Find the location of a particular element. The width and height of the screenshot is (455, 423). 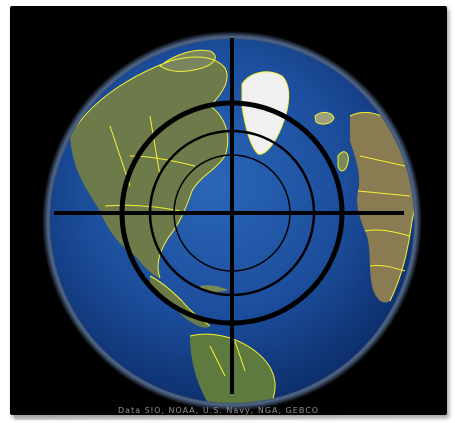

arctic-islands is located at coordinates (188, 61).